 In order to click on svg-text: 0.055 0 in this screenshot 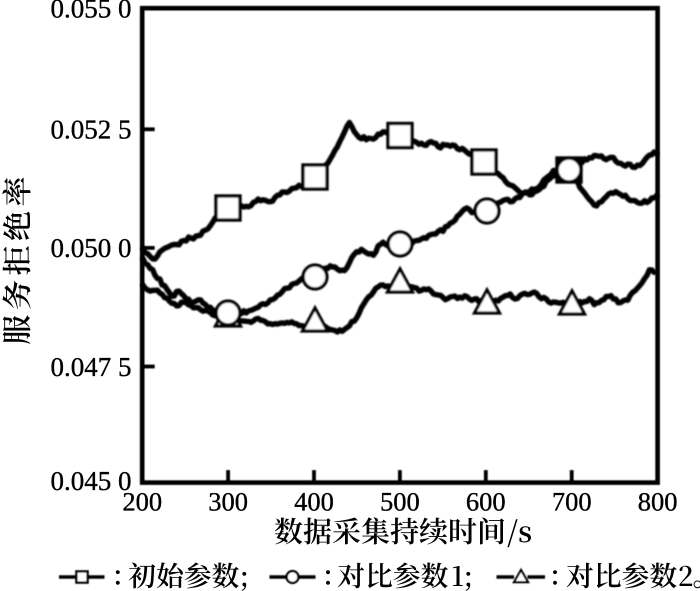, I will do `click(91, 12)`.